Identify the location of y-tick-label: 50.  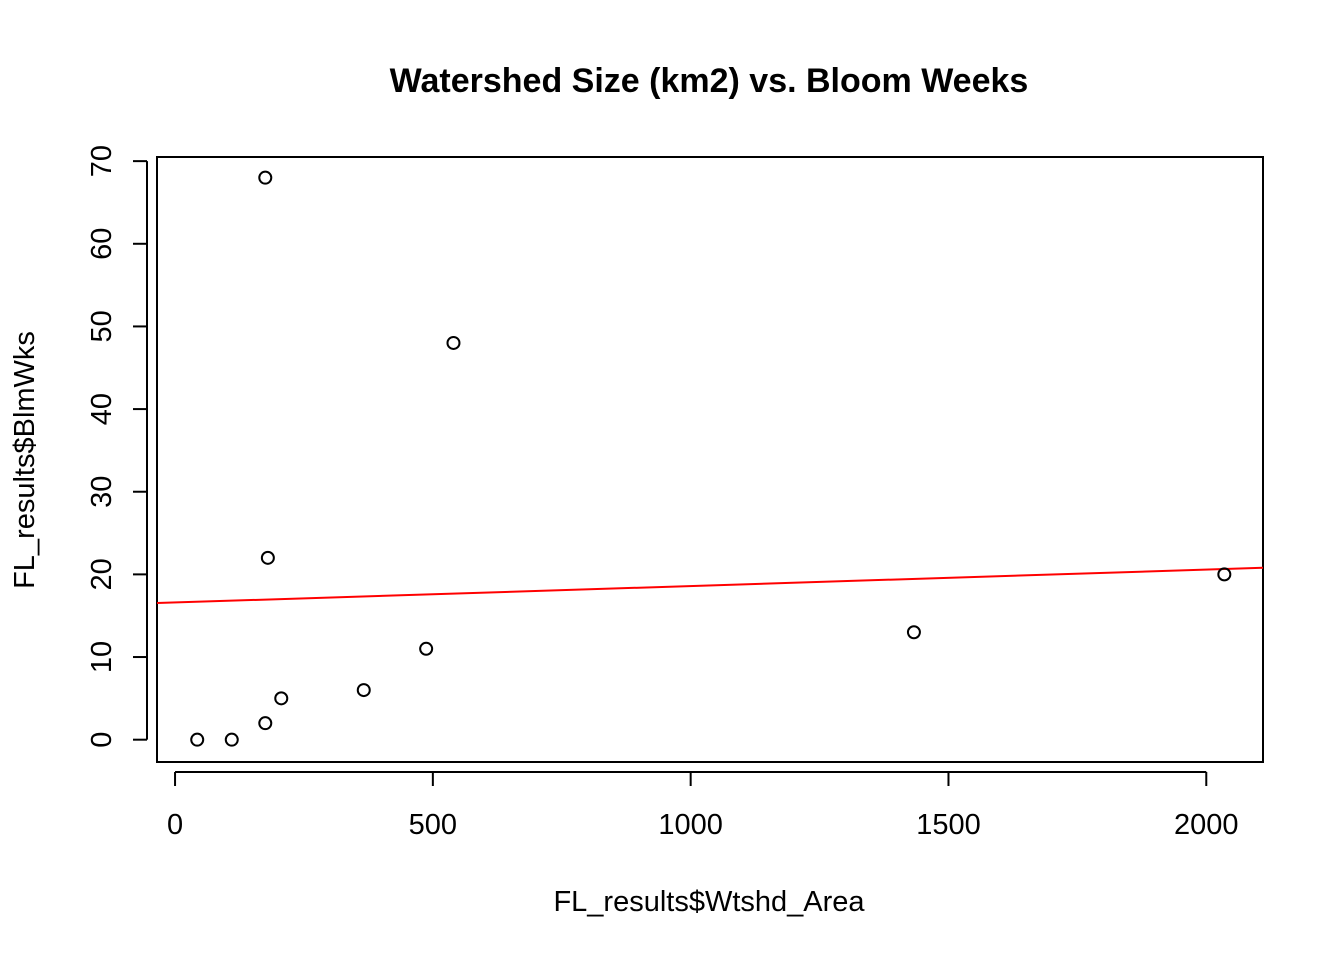
(102, 326).